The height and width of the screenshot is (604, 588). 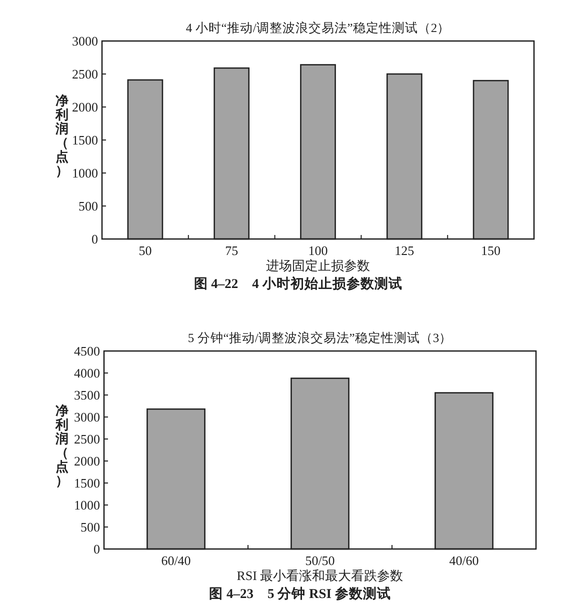 I want to click on y-tick-label: 4500, so click(x=87, y=351).